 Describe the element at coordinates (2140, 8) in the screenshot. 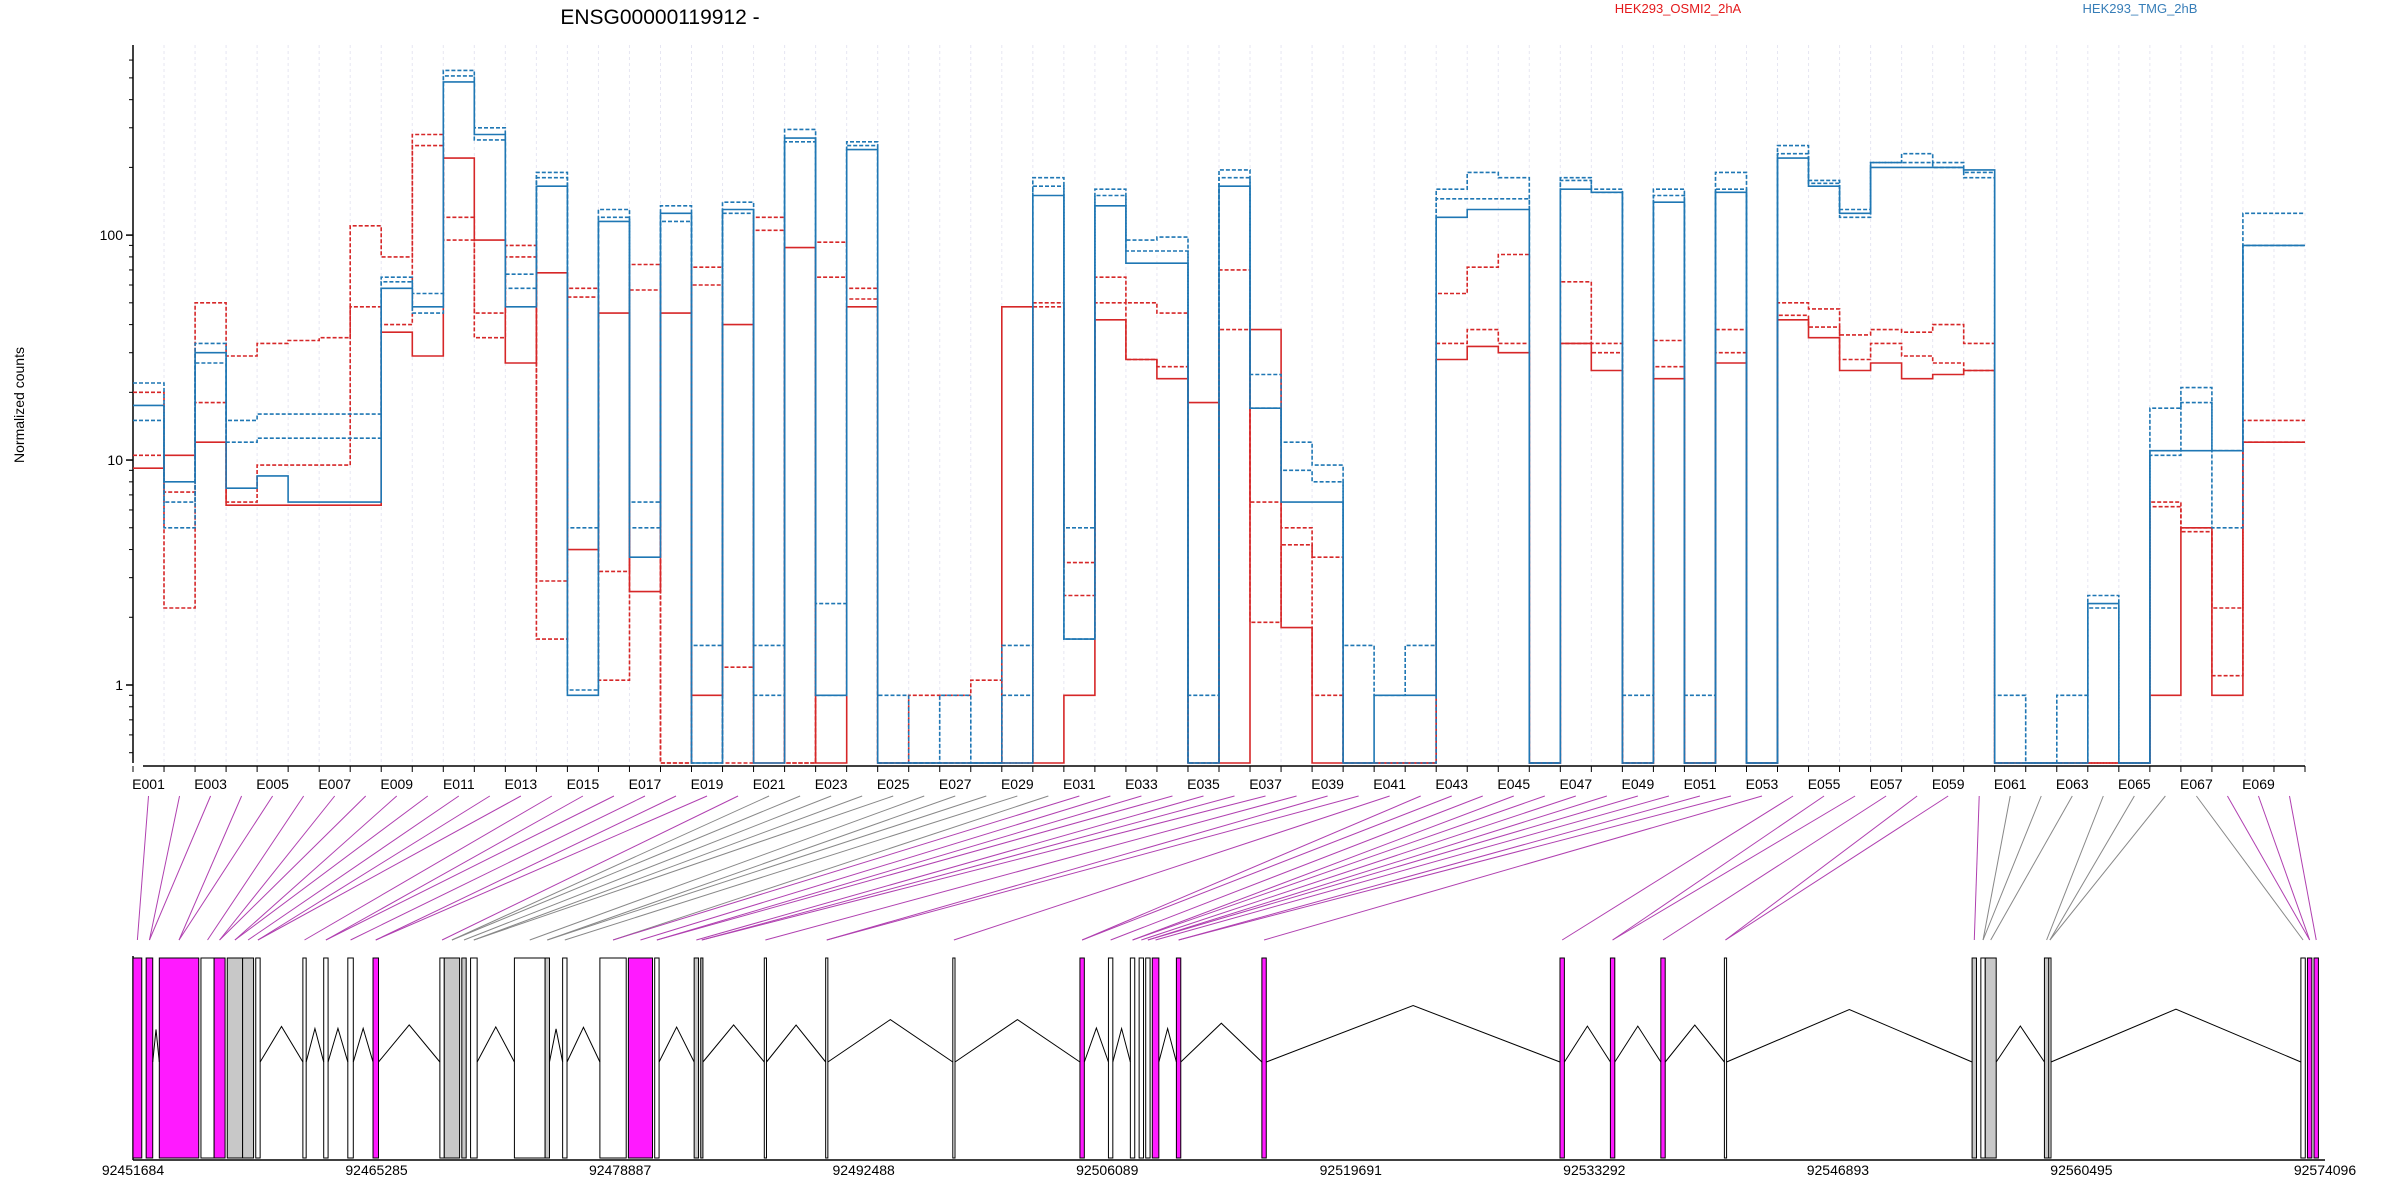

I see `legend-entry-tmg: HEK293_TMG_2hB` at that location.